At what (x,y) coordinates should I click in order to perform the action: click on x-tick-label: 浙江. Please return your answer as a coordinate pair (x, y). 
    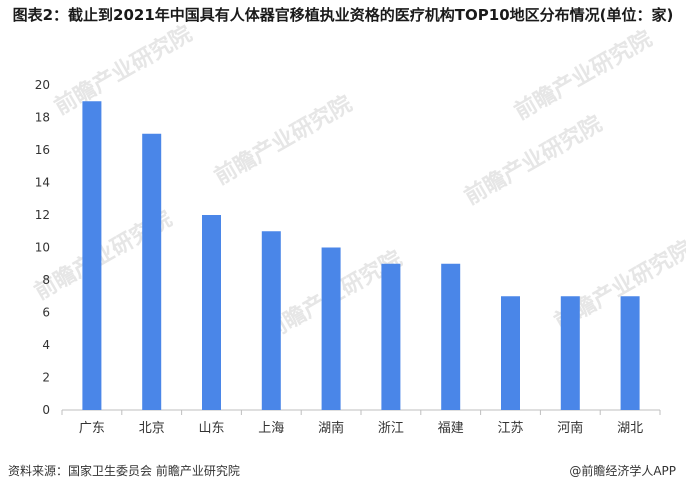
    Looking at the image, I should click on (391, 428).